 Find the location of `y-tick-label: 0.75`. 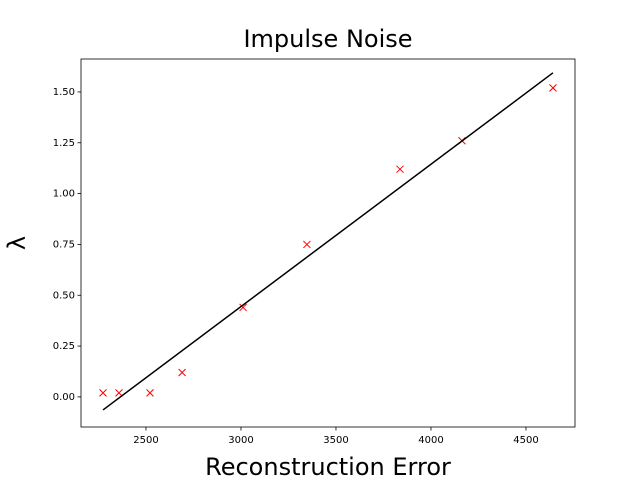

y-tick-label: 0.75 is located at coordinates (64, 244).